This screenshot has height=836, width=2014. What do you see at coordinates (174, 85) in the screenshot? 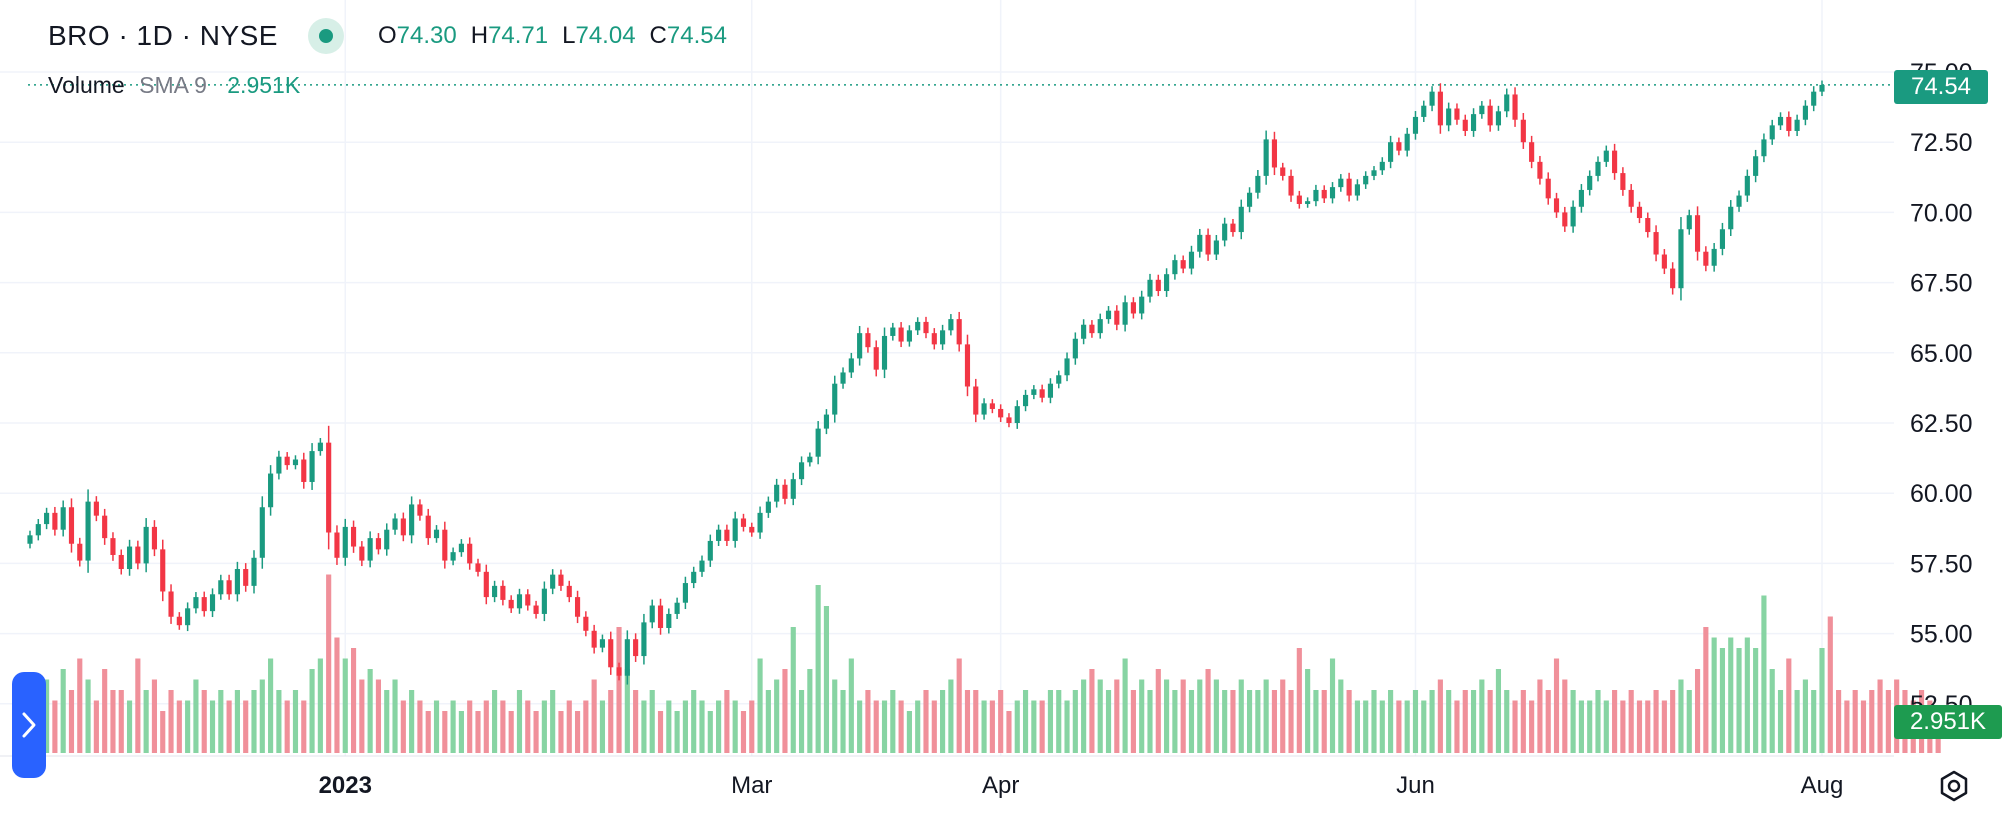
I see `volume-legend: Volume SMA 9 2.951K` at bounding box center [174, 85].